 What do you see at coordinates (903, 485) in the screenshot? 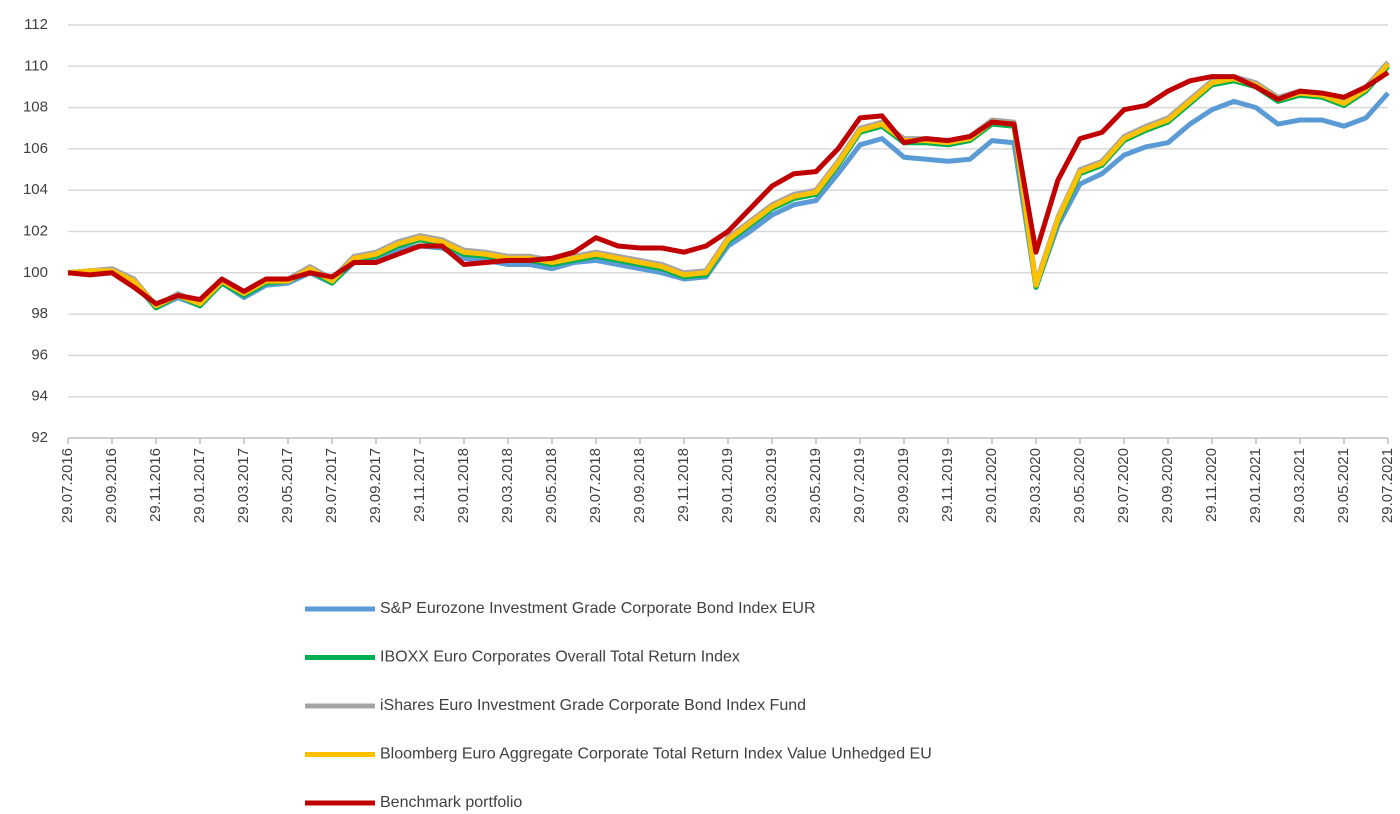
I see `x-tick-label: 29.09.2019` at bounding box center [903, 485].